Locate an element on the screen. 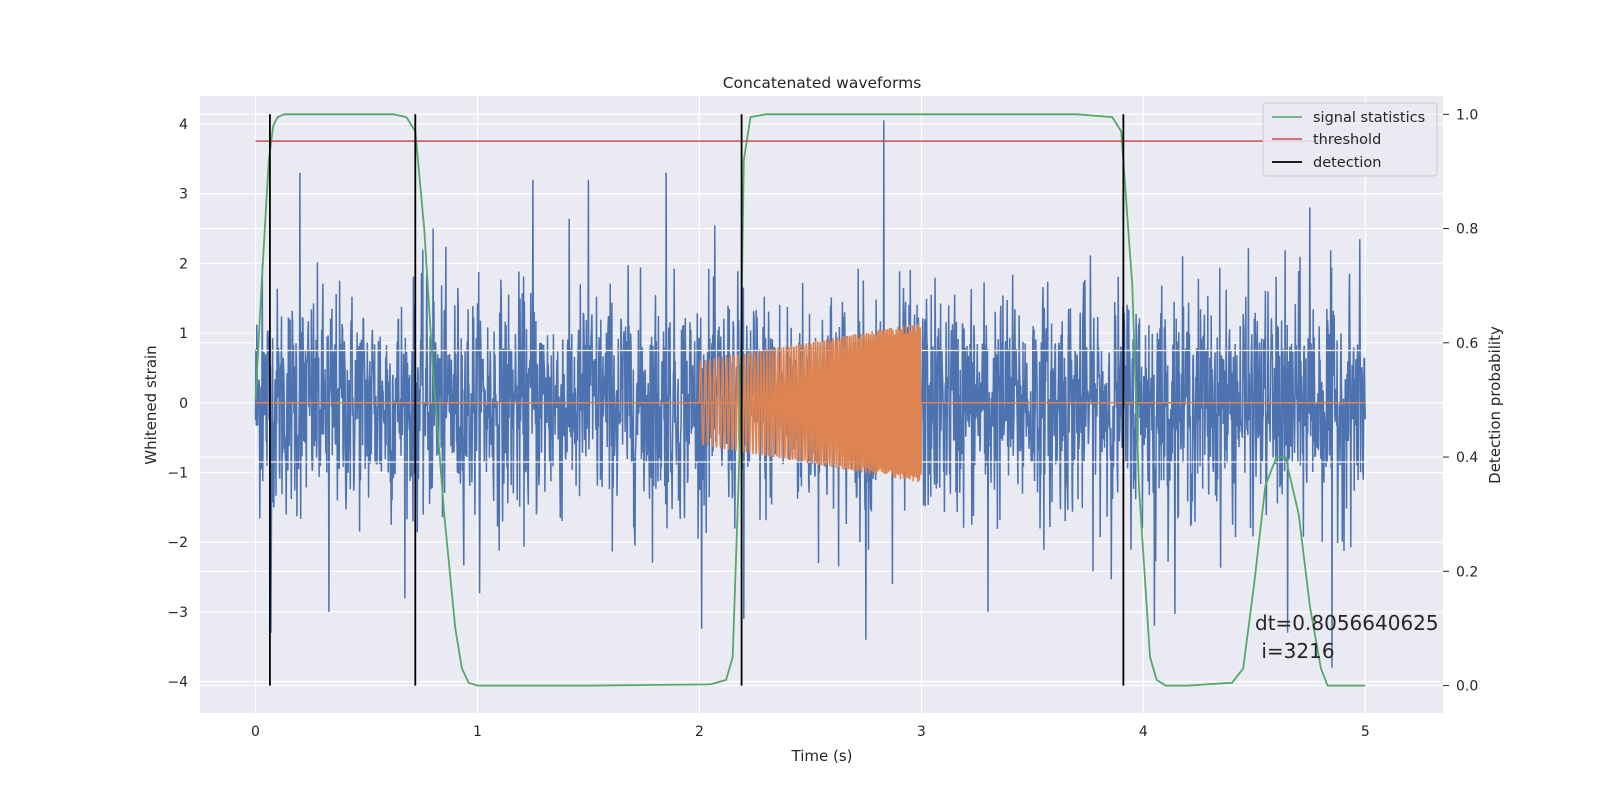  y-right-tick-label: 0.2 is located at coordinates (1467, 572).